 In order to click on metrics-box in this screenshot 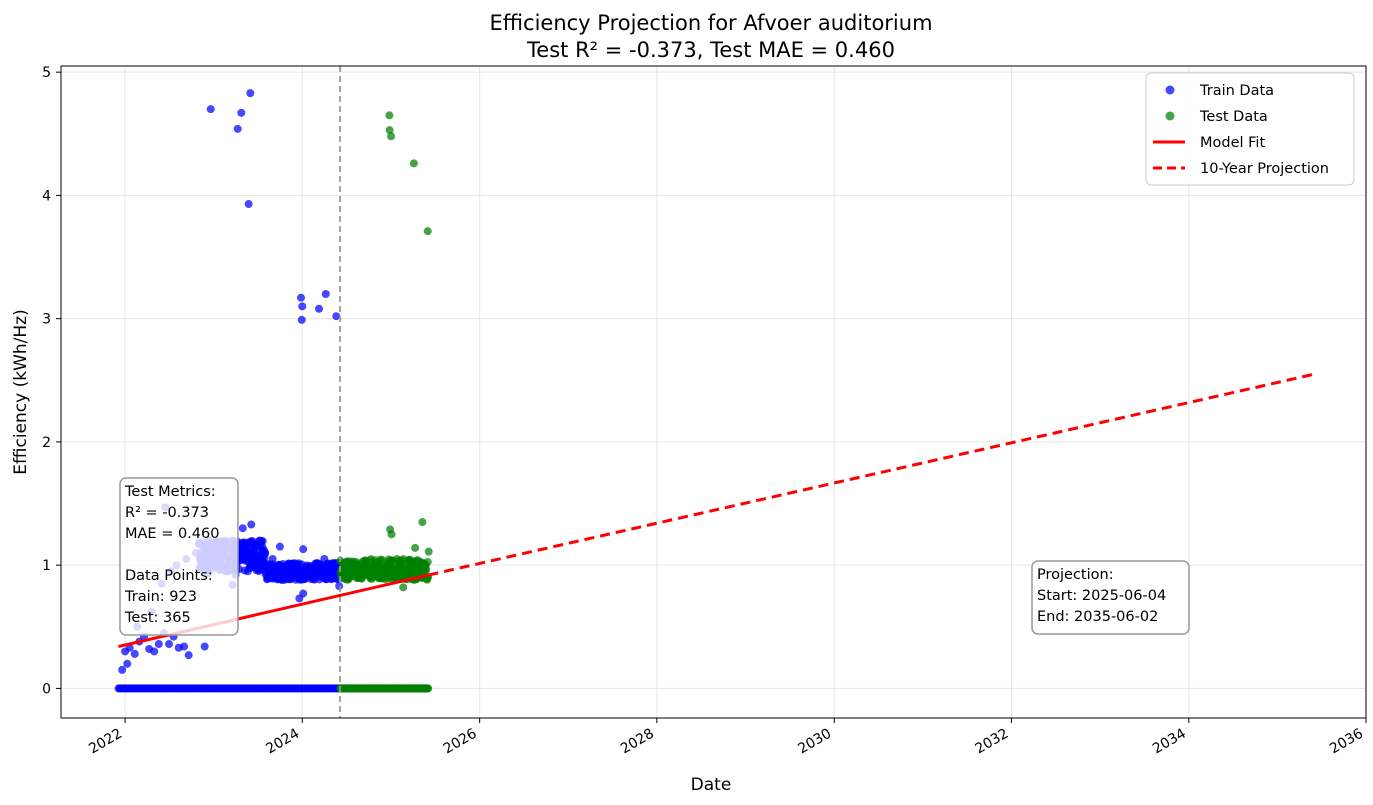, I will do `click(179, 556)`.